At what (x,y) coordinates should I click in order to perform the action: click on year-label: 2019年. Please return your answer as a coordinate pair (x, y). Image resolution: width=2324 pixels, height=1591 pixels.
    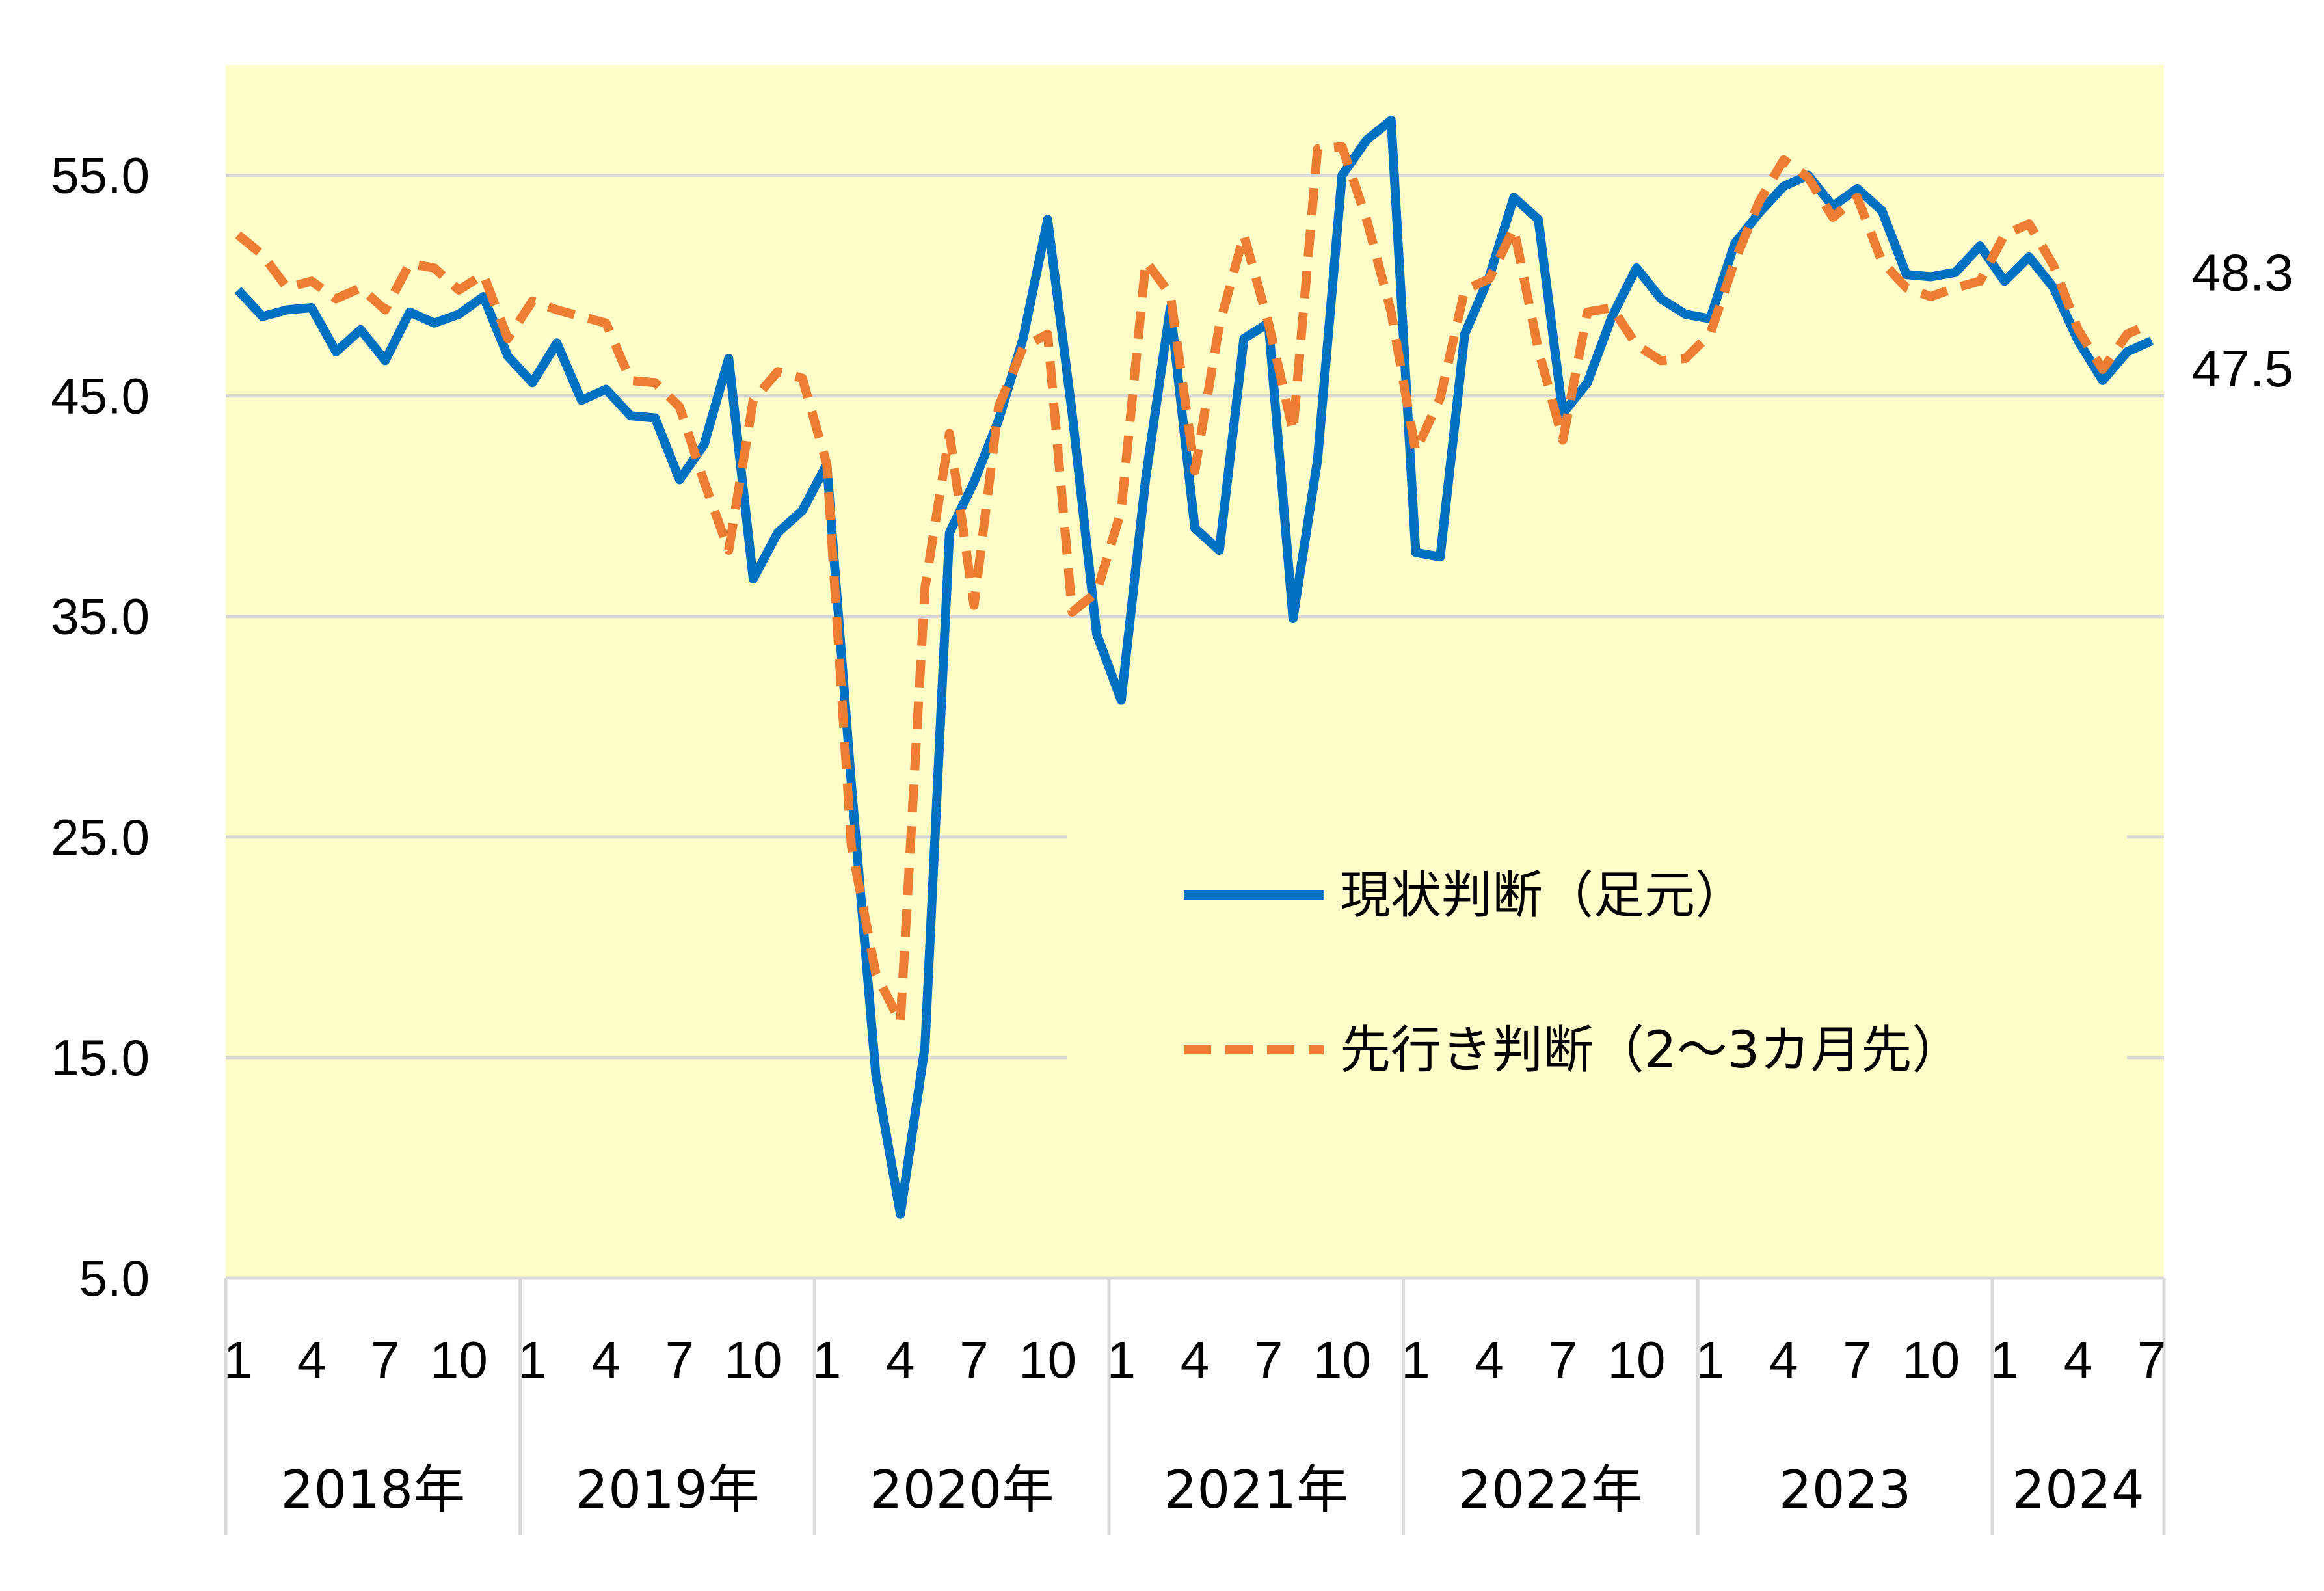
    Looking at the image, I should click on (667, 1490).